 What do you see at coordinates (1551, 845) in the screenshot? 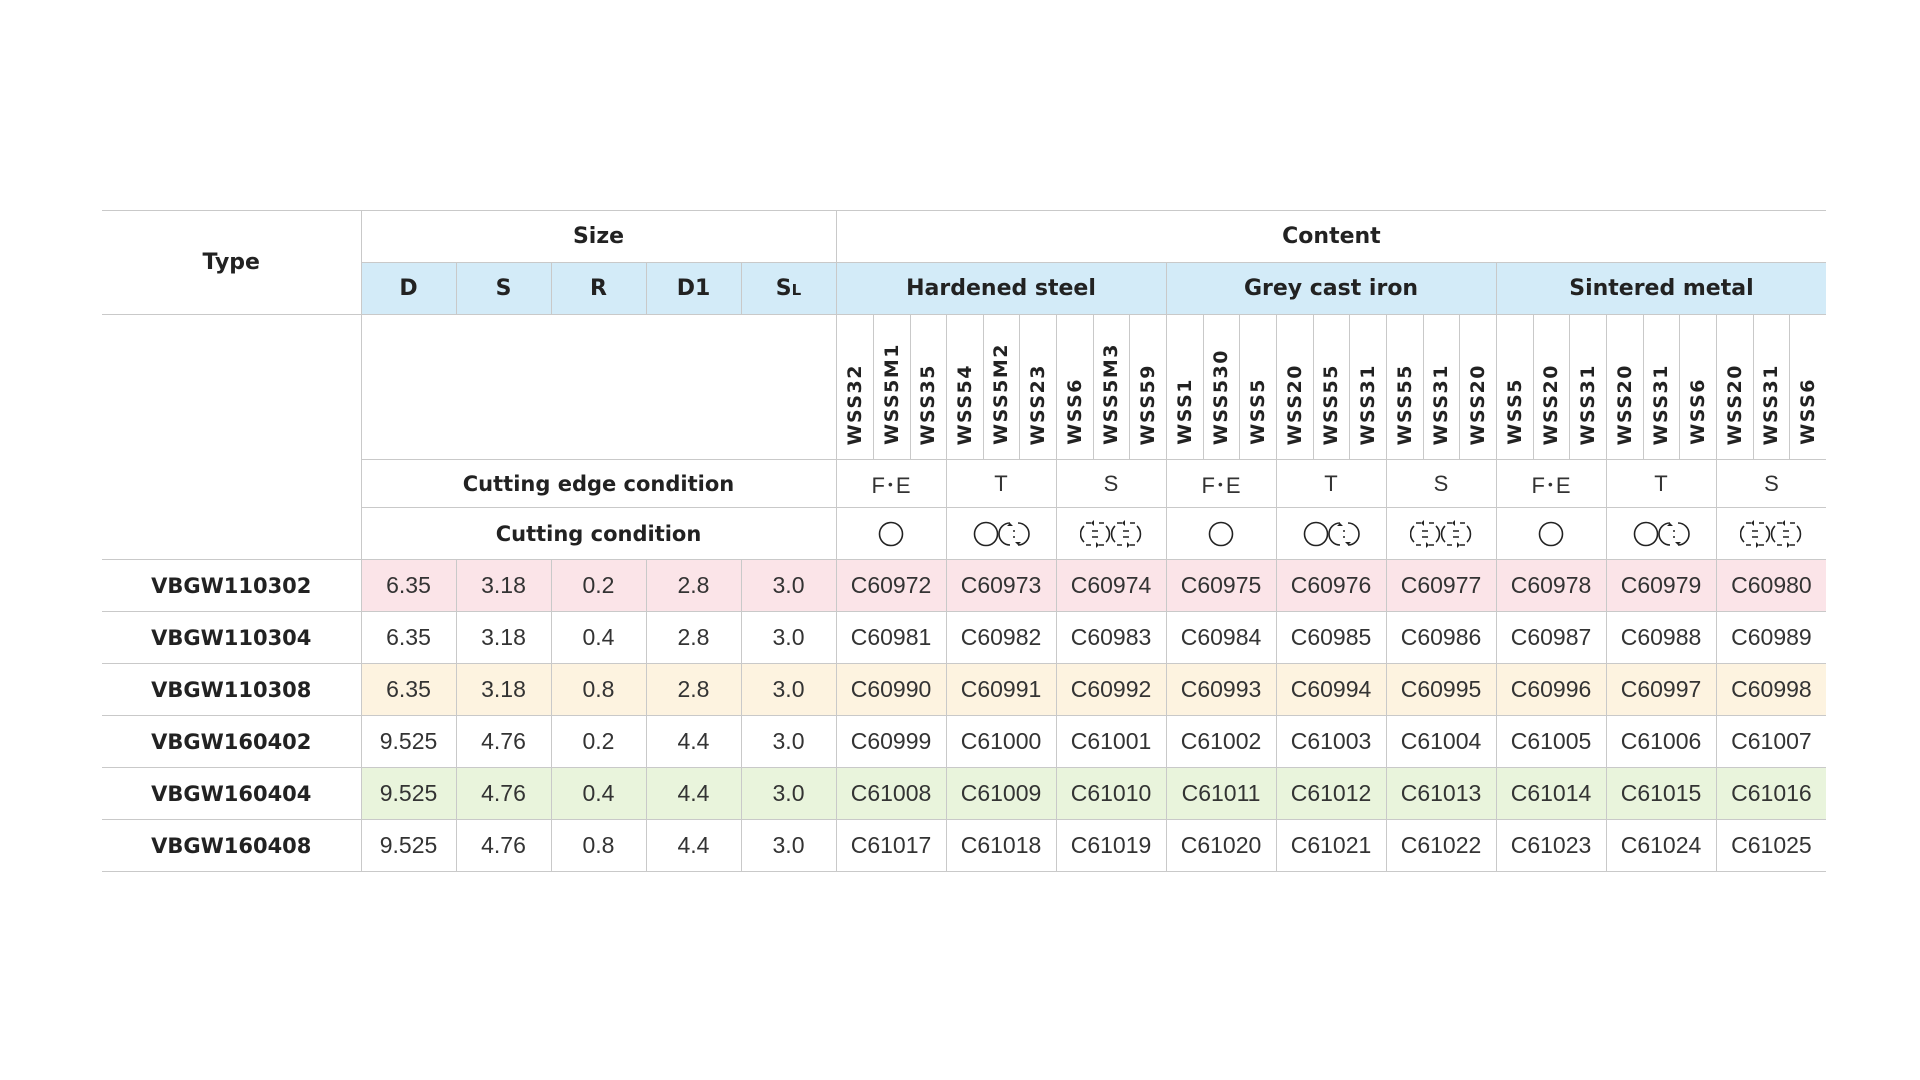
I see `order-code-cell: C61023` at bounding box center [1551, 845].